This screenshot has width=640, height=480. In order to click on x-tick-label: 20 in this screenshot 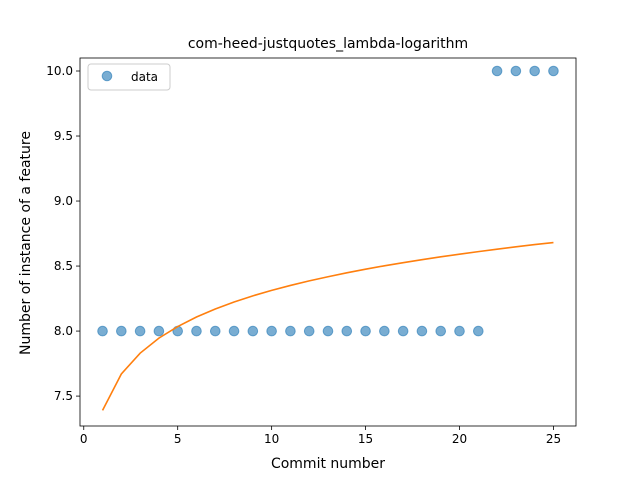, I will do `click(459, 439)`.